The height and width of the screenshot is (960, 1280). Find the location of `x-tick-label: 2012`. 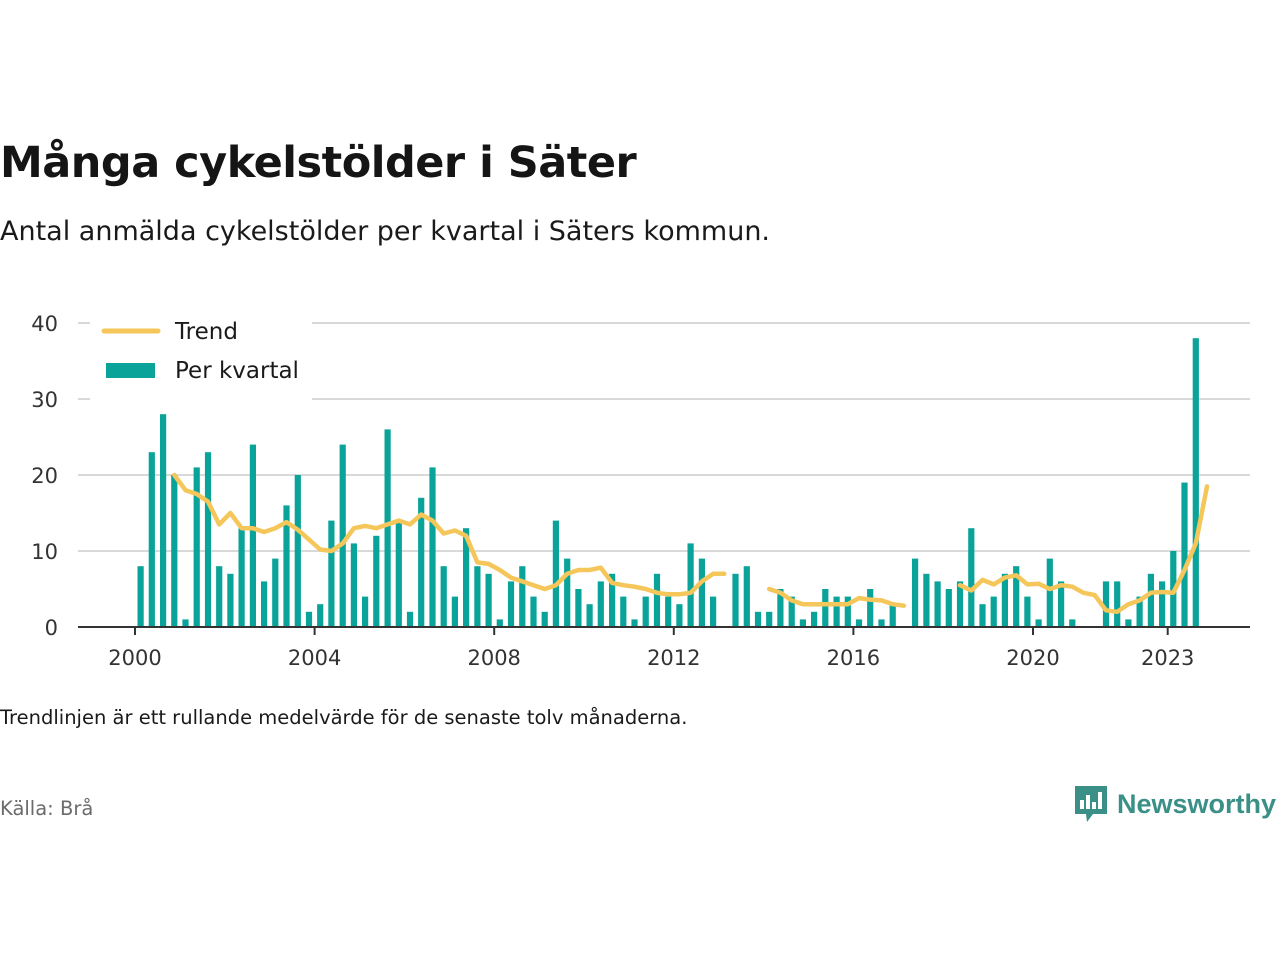

x-tick-label: 2012 is located at coordinates (673, 658).